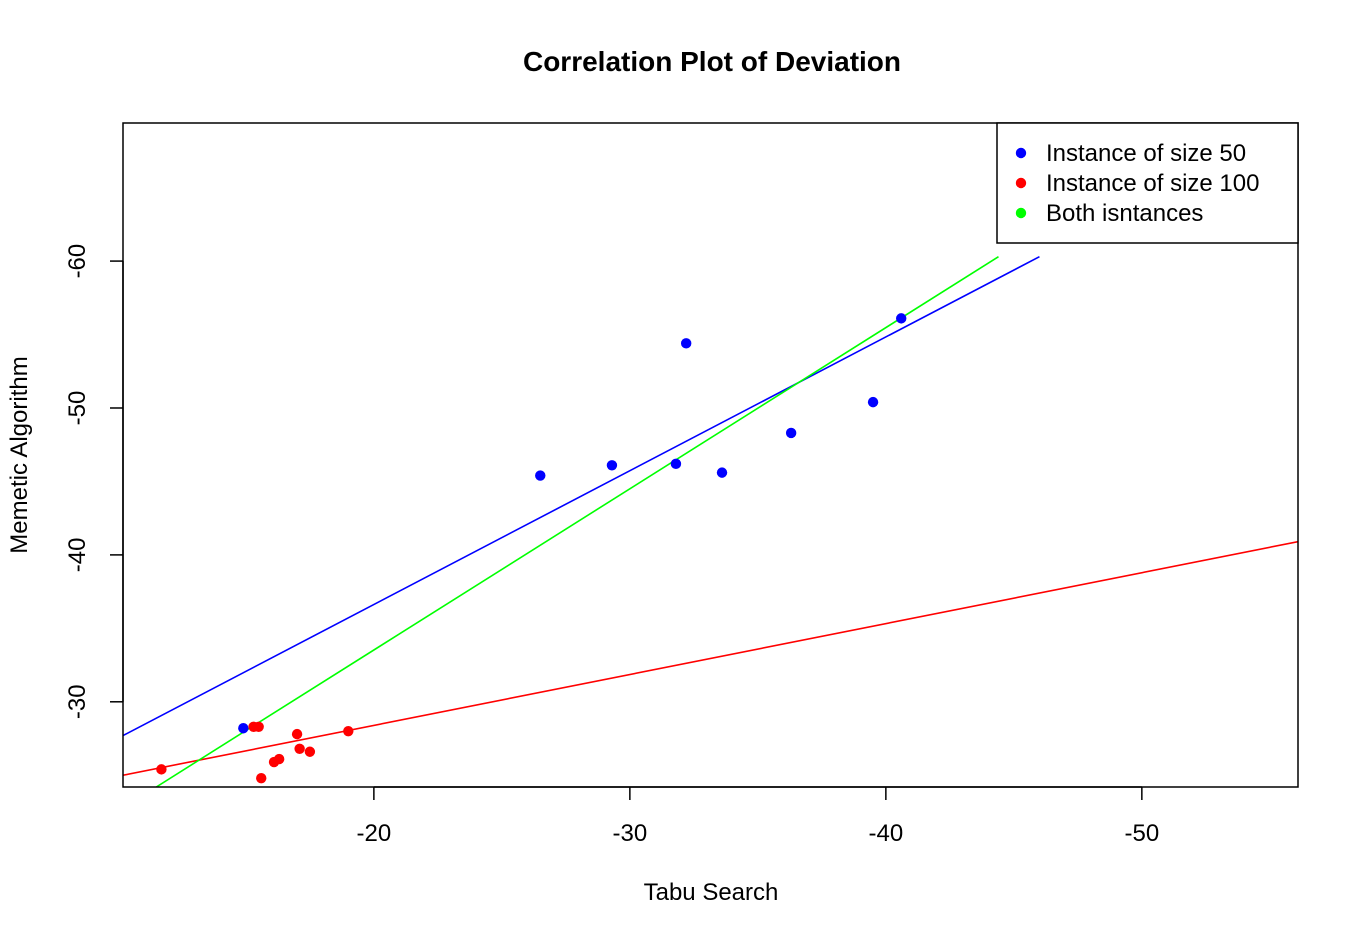  I want to click on legend-label-2: Instance of size 100, so click(1152, 183).